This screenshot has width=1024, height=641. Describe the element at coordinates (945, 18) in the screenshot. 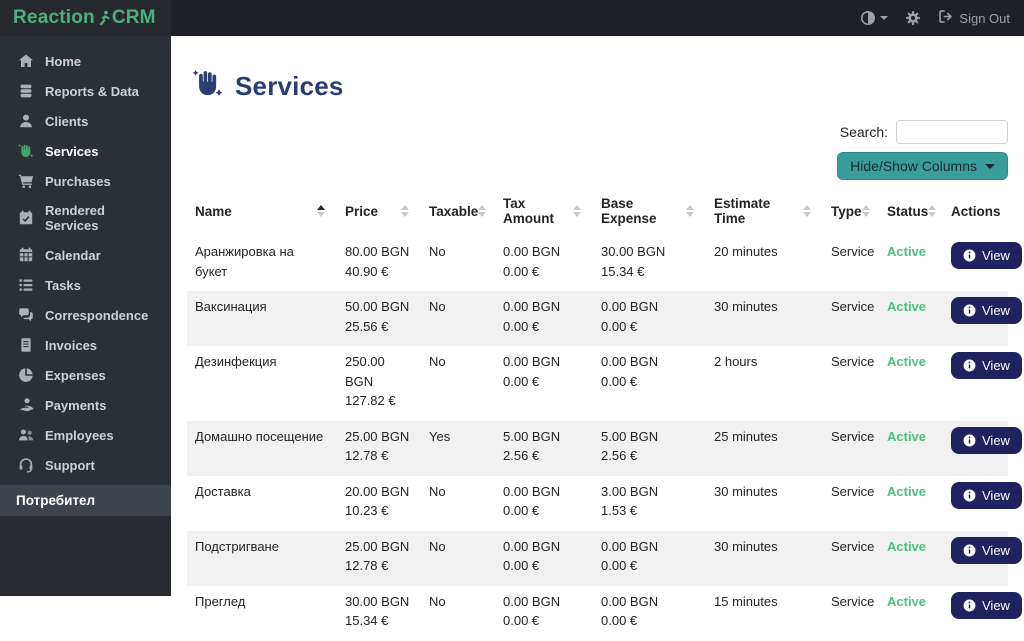

I see `sign-out-icon` at that location.